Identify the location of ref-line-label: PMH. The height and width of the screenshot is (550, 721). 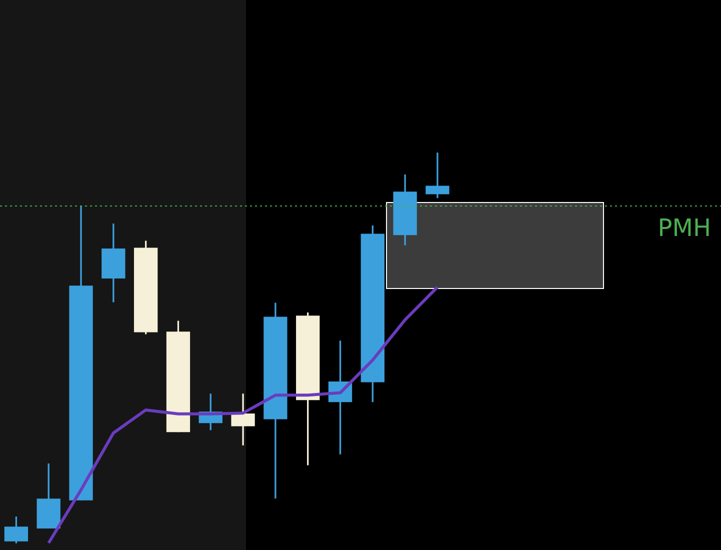
(684, 228).